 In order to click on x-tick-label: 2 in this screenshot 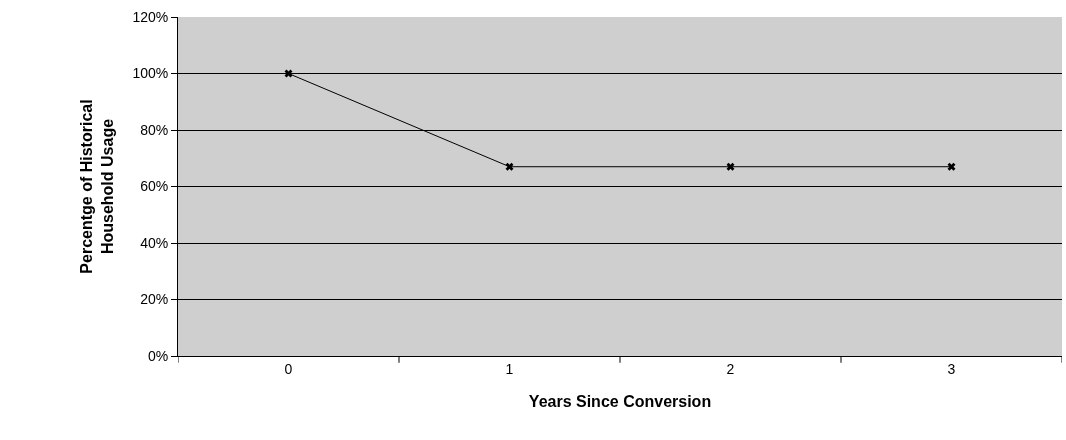, I will do `click(730, 368)`.